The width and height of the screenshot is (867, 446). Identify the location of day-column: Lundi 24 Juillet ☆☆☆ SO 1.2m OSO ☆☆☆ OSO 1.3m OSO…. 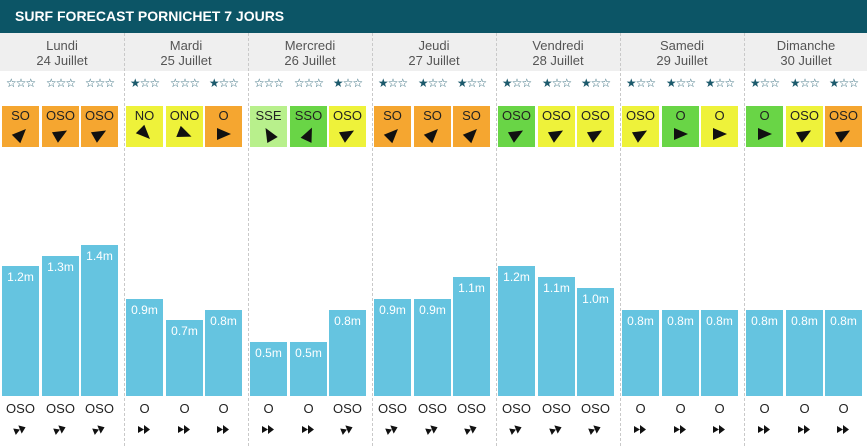
(62, 239).